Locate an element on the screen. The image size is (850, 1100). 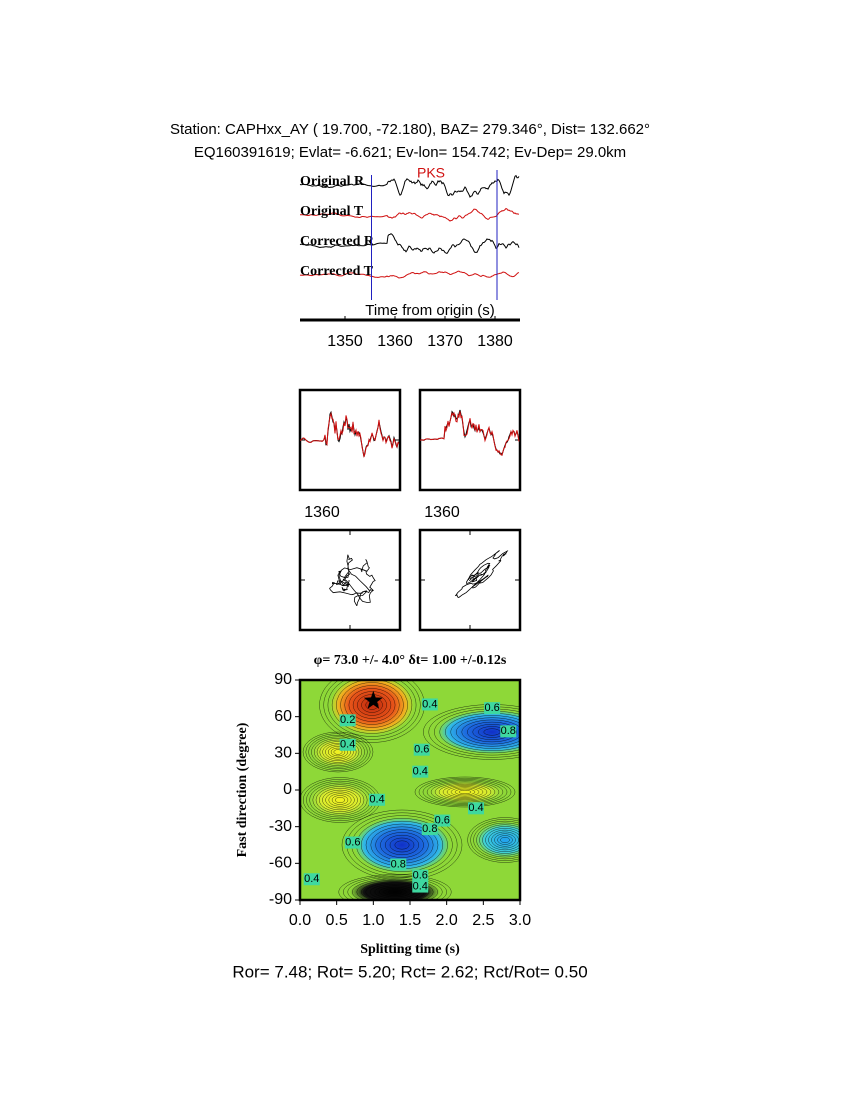
contour-label: 0.2 is located at coordinates (347, 720).